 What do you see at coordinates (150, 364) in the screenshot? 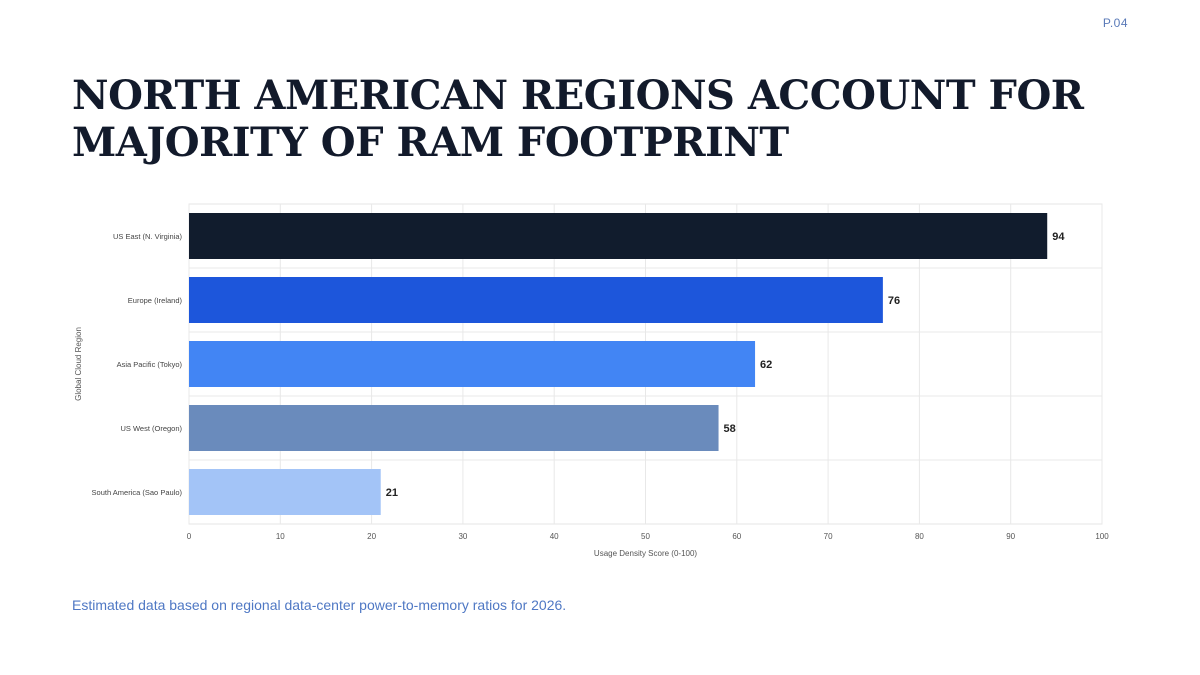
I see `y-tick-label: Asia Pacific (Tokyo)` at bounding box center [150, 364].